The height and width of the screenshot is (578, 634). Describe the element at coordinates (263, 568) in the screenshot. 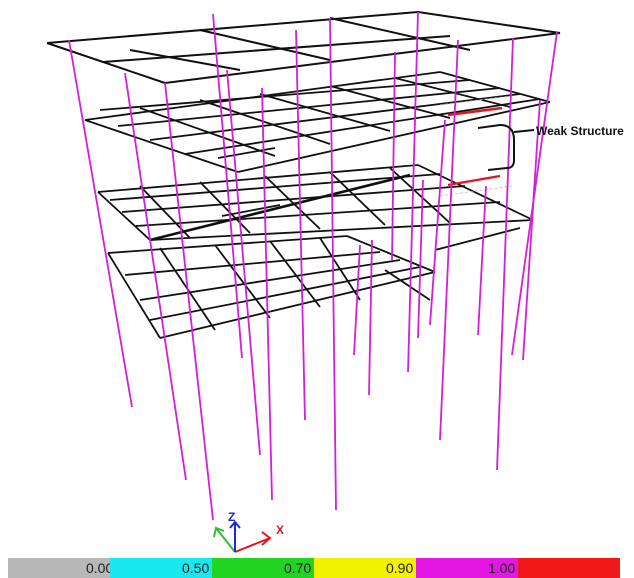

I see `legend-segment: 0.70` at that location.